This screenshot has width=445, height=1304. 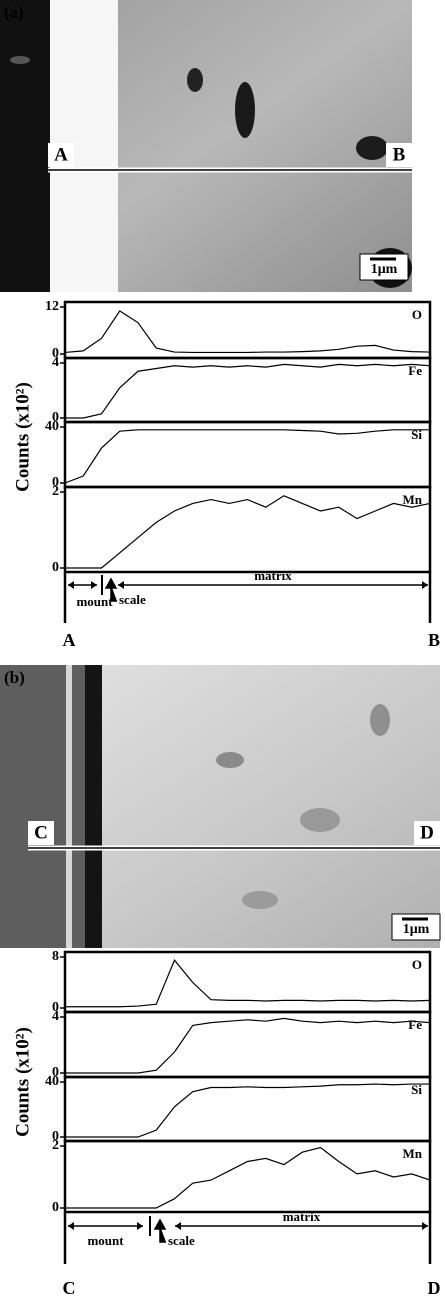 I want to click on panel-label: (b), so click(x=14, y=677).